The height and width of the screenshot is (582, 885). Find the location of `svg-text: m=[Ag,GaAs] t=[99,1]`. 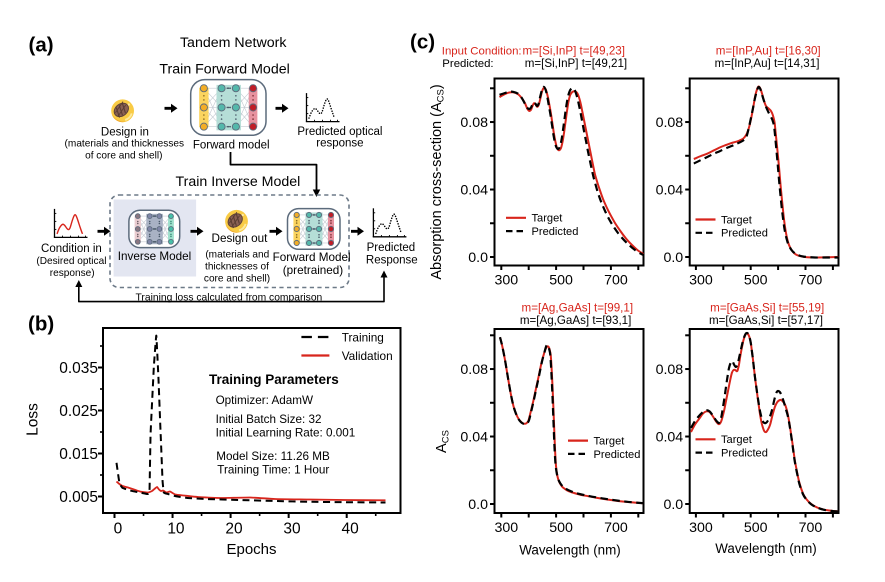

svg-text: m=[Ag,GaAs] t=[99,1] is located at coordinates (578, 308).